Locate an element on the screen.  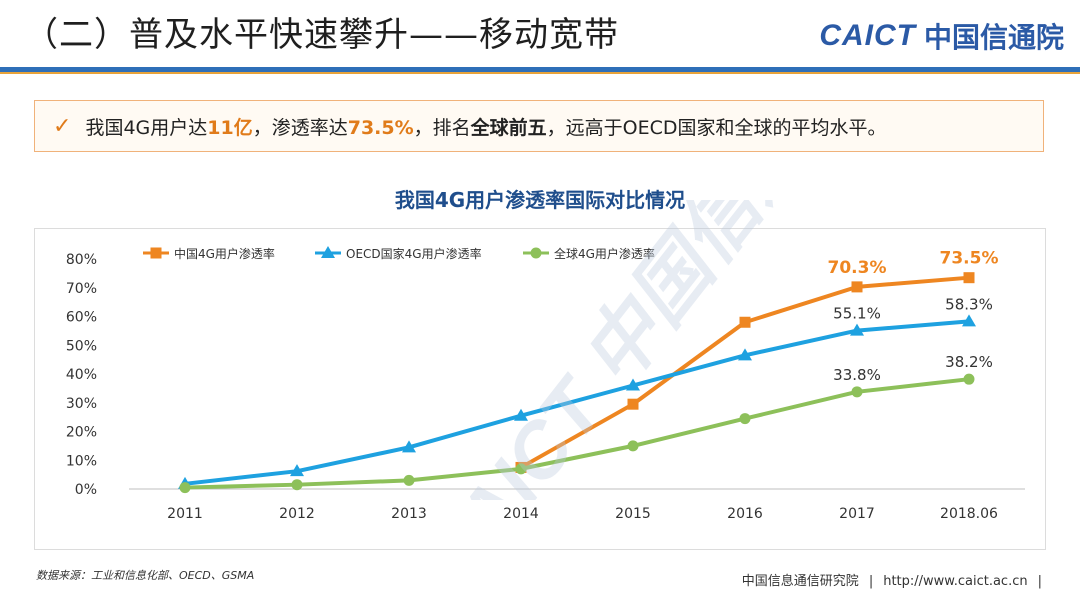
callout-part-1: 我国4G用户达 is located at coordinates (146, 127).